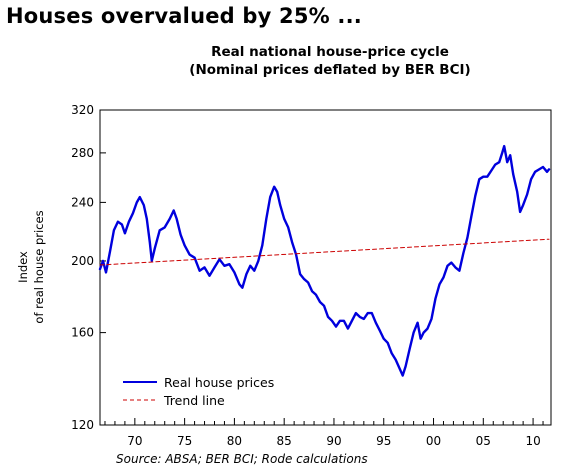 The height and width of the screenshot is (470, 561). I want to click on y-axis-title-line-2: of real house prices, so click(39, 266).